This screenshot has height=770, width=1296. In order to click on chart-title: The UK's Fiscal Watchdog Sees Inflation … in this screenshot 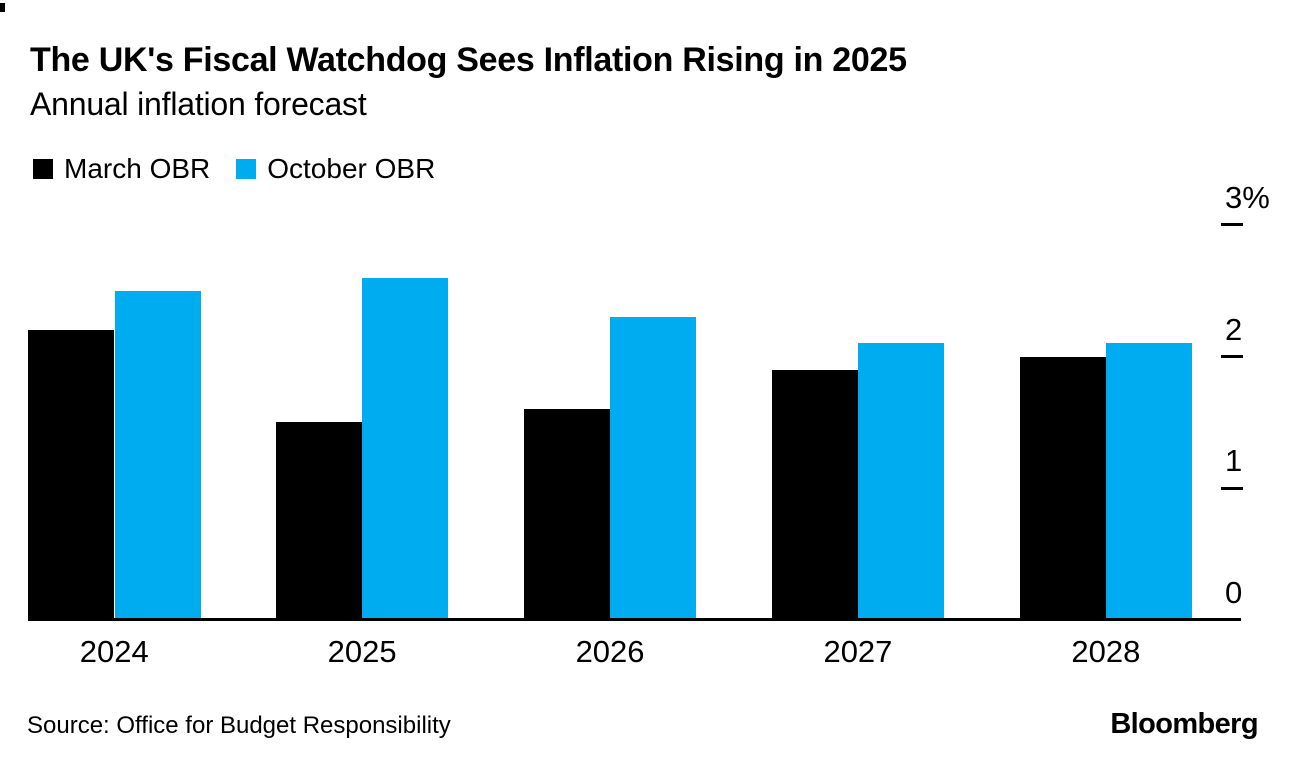, I will do `click(468, 60)`.